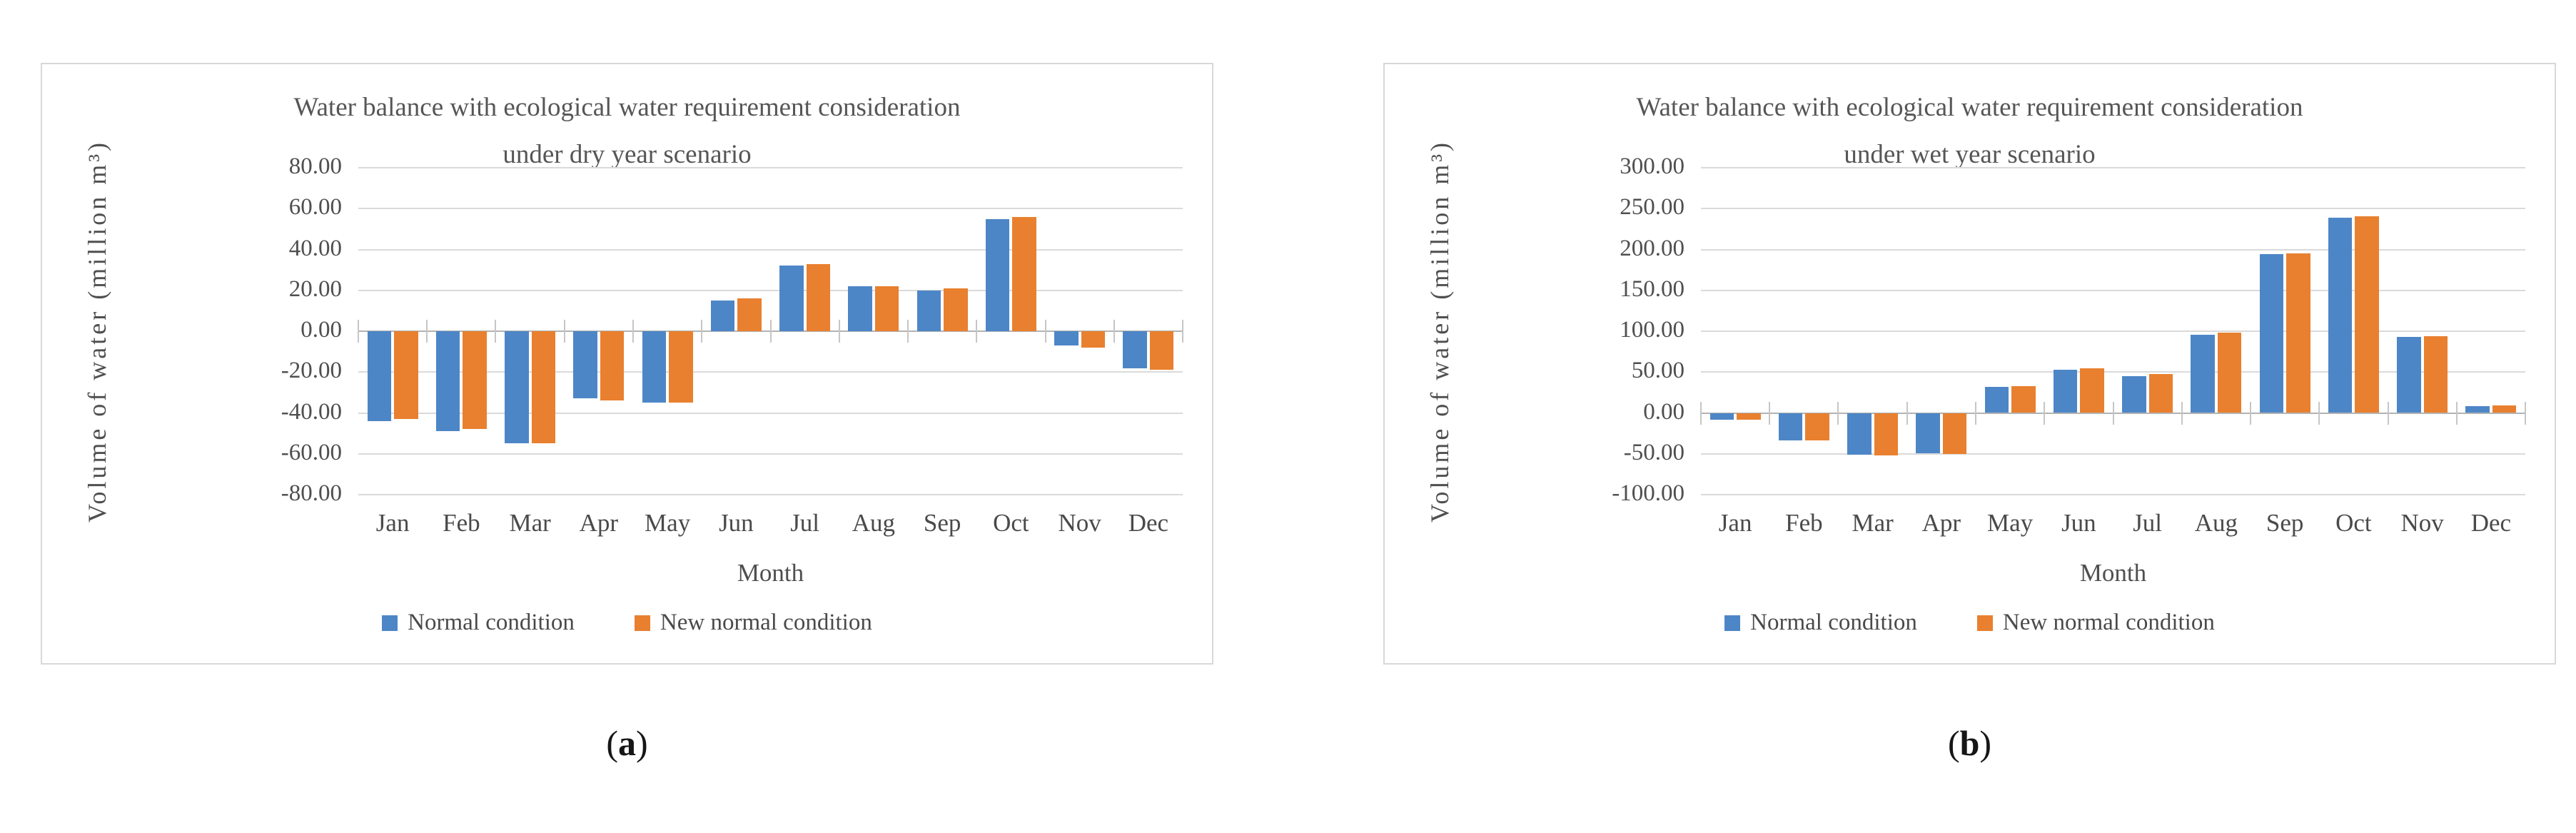  I want to click on x-tick-label: Sep, so click(2285, 523).